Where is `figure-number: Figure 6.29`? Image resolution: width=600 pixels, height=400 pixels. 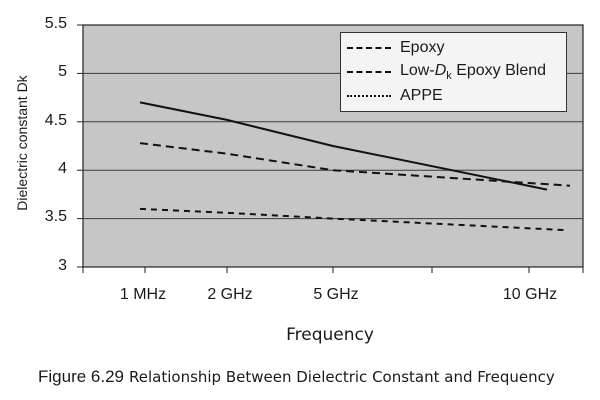 figure-number: Figure 6.29 is located at coordinates (81, 376).